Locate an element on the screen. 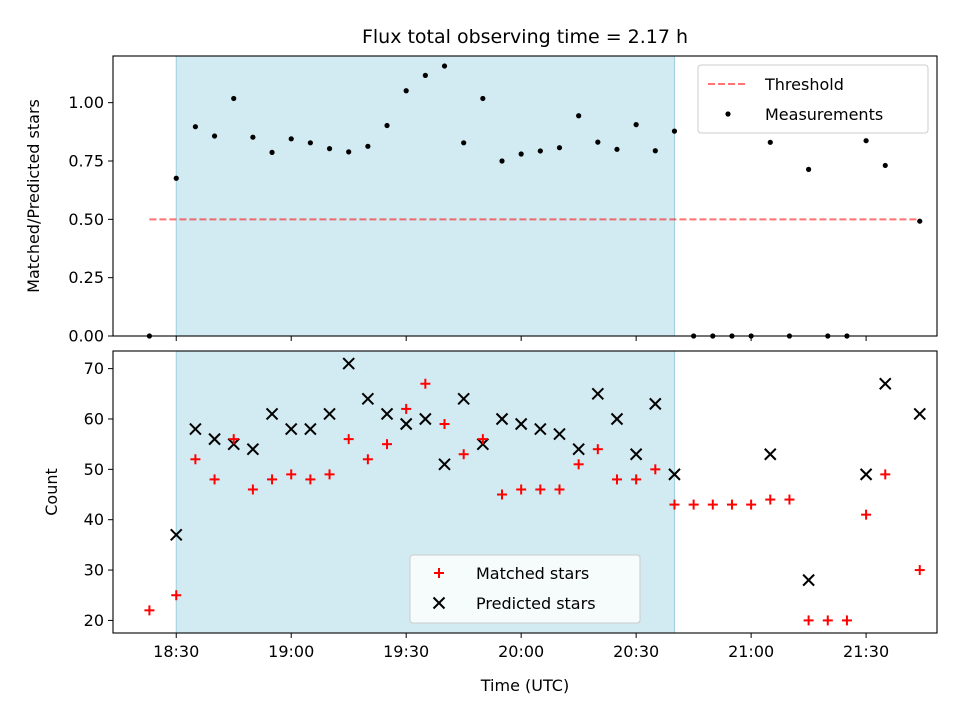 This screenshot has height=720, width=960. ratio-y-axis-label: Matched/Predicted stars is located at coordinates (33, 196).